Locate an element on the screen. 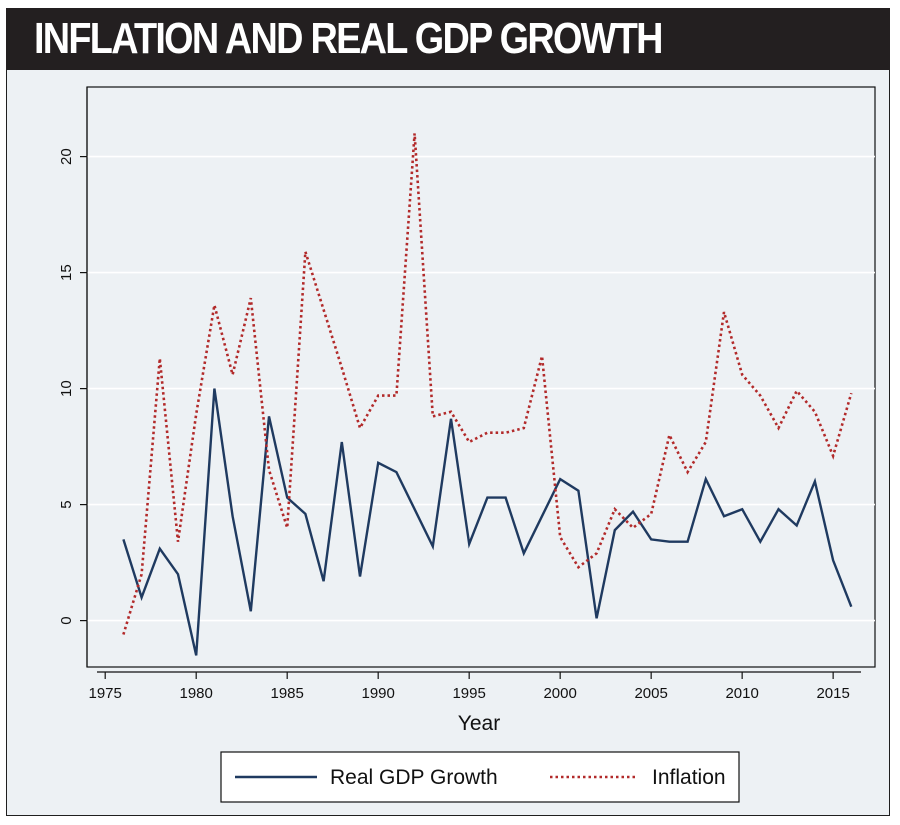 The image size is (900, 825). y-tick-label: 20 is located at coordinates (66, 156).